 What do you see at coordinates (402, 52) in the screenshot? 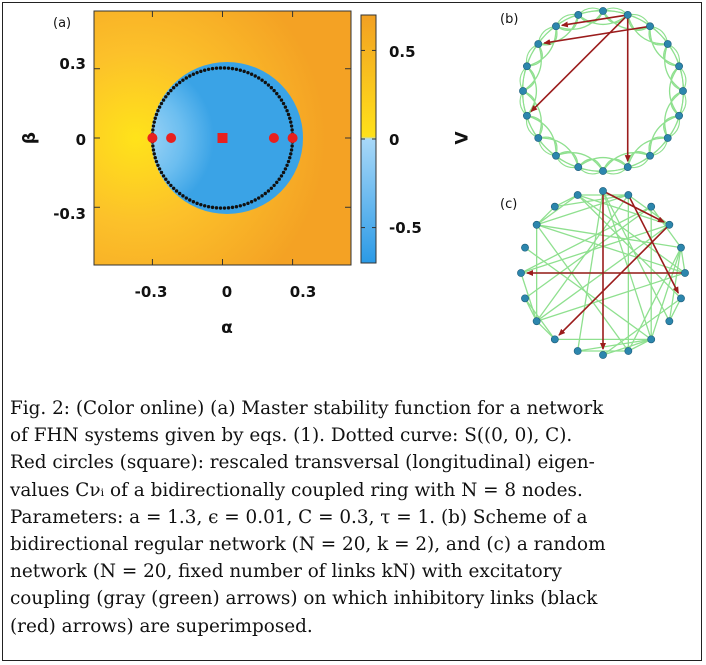
I see `colorbar-tick-top: 0.5` at bounding box center [402, 52].